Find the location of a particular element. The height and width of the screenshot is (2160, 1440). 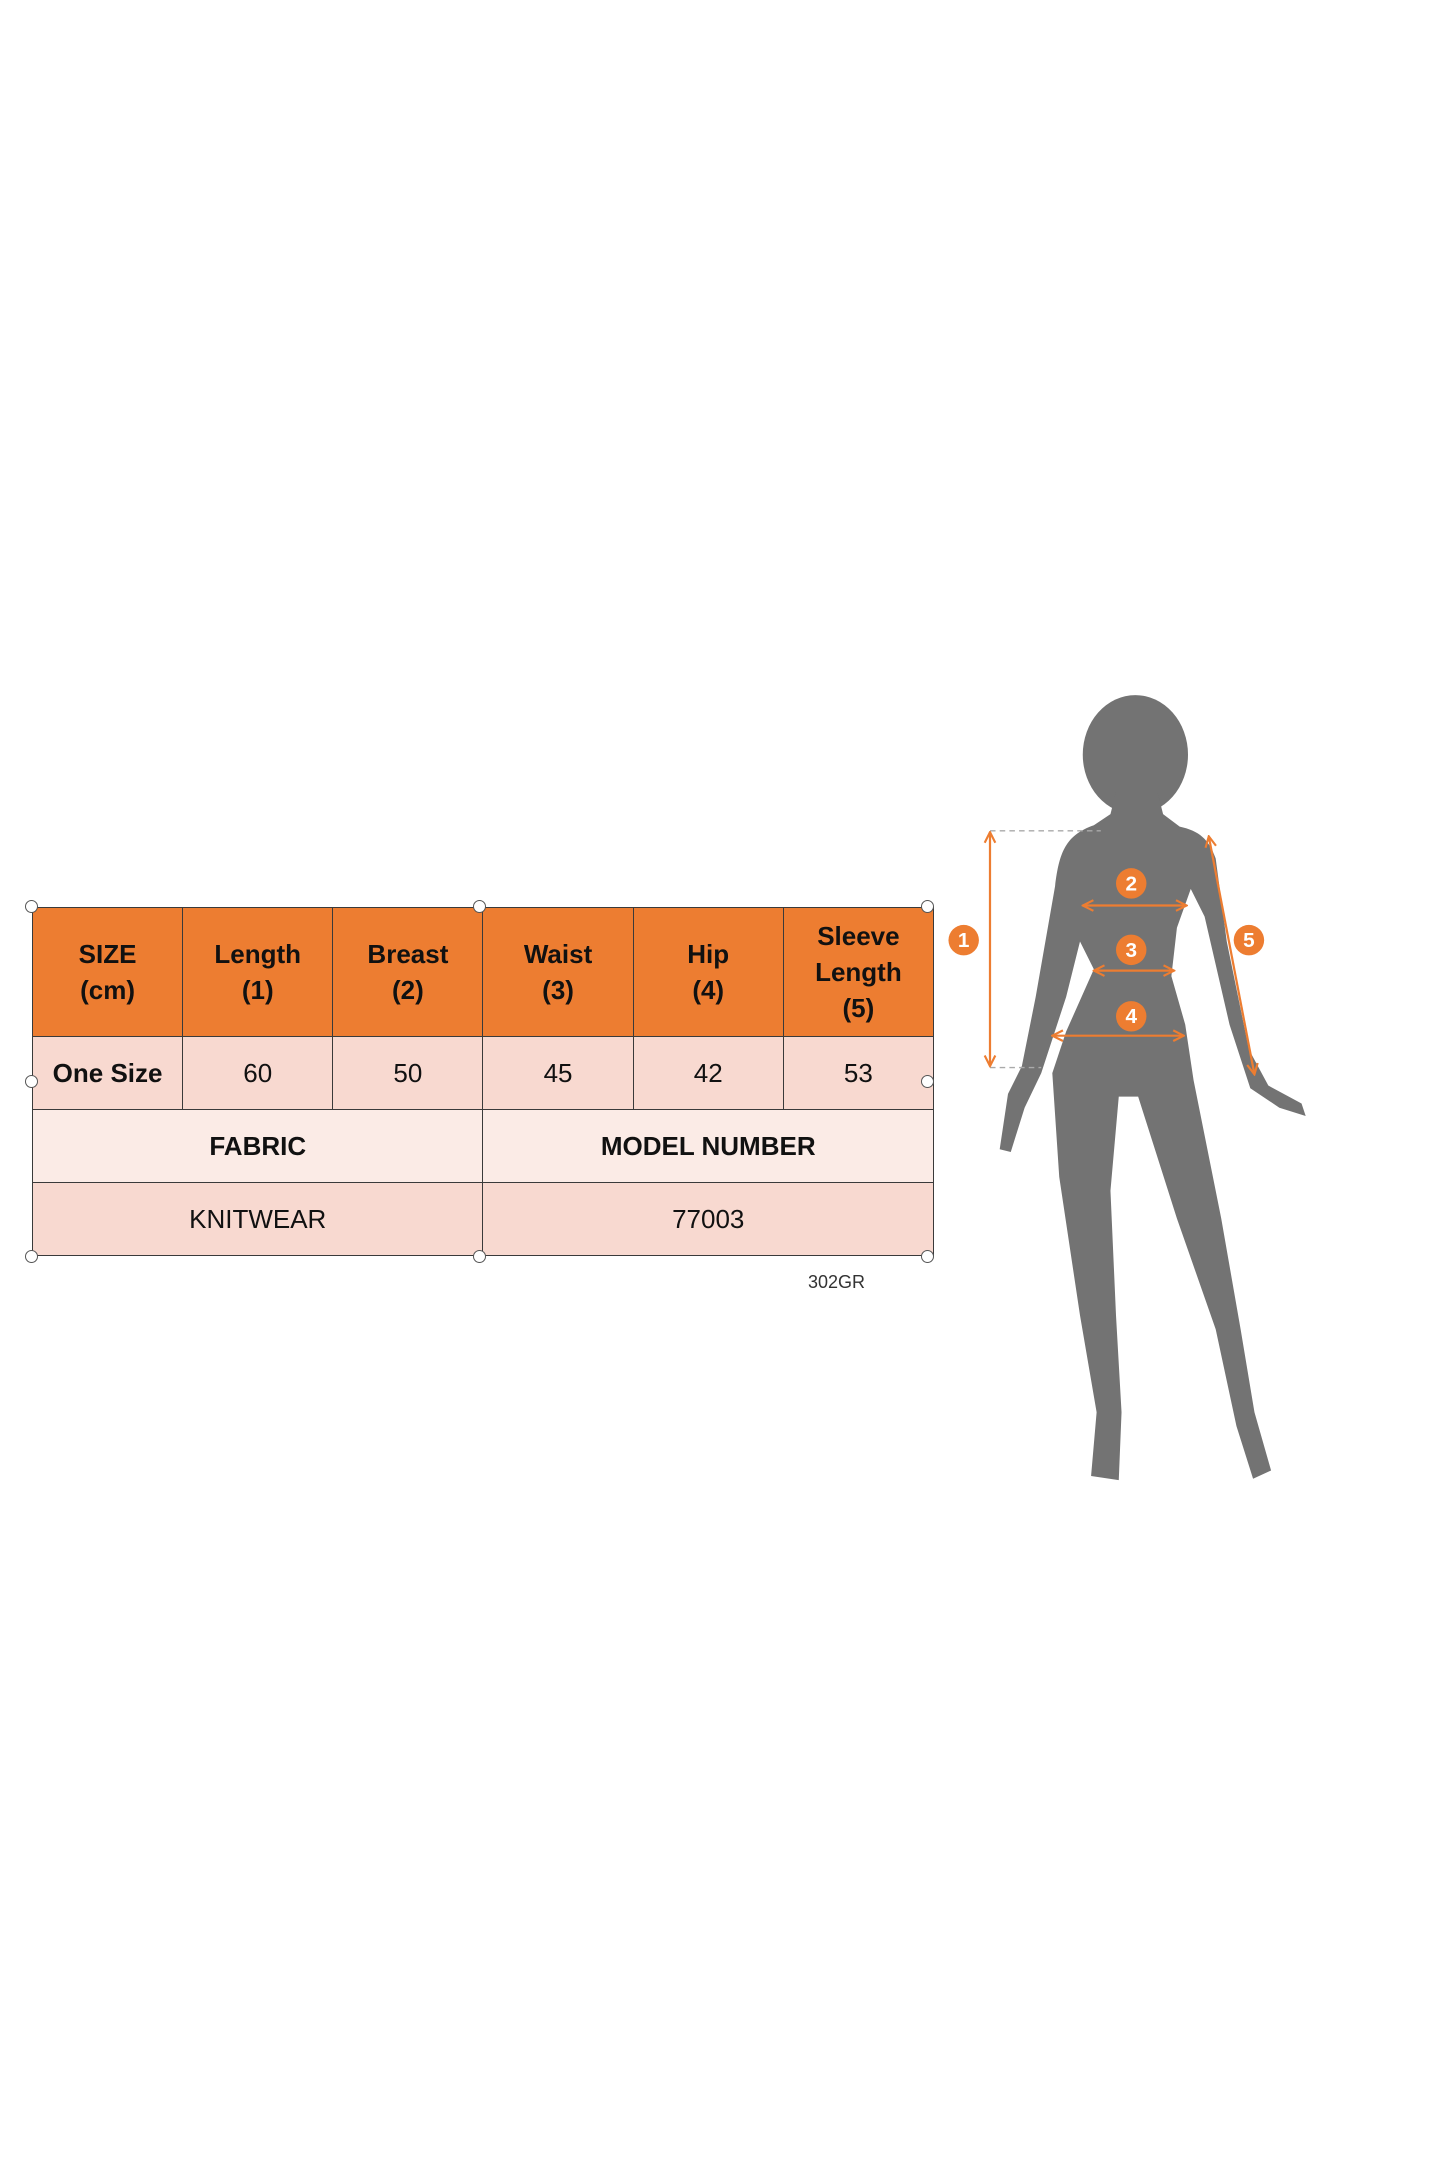

svg-text: 1 is located at coordinates (964, 940).